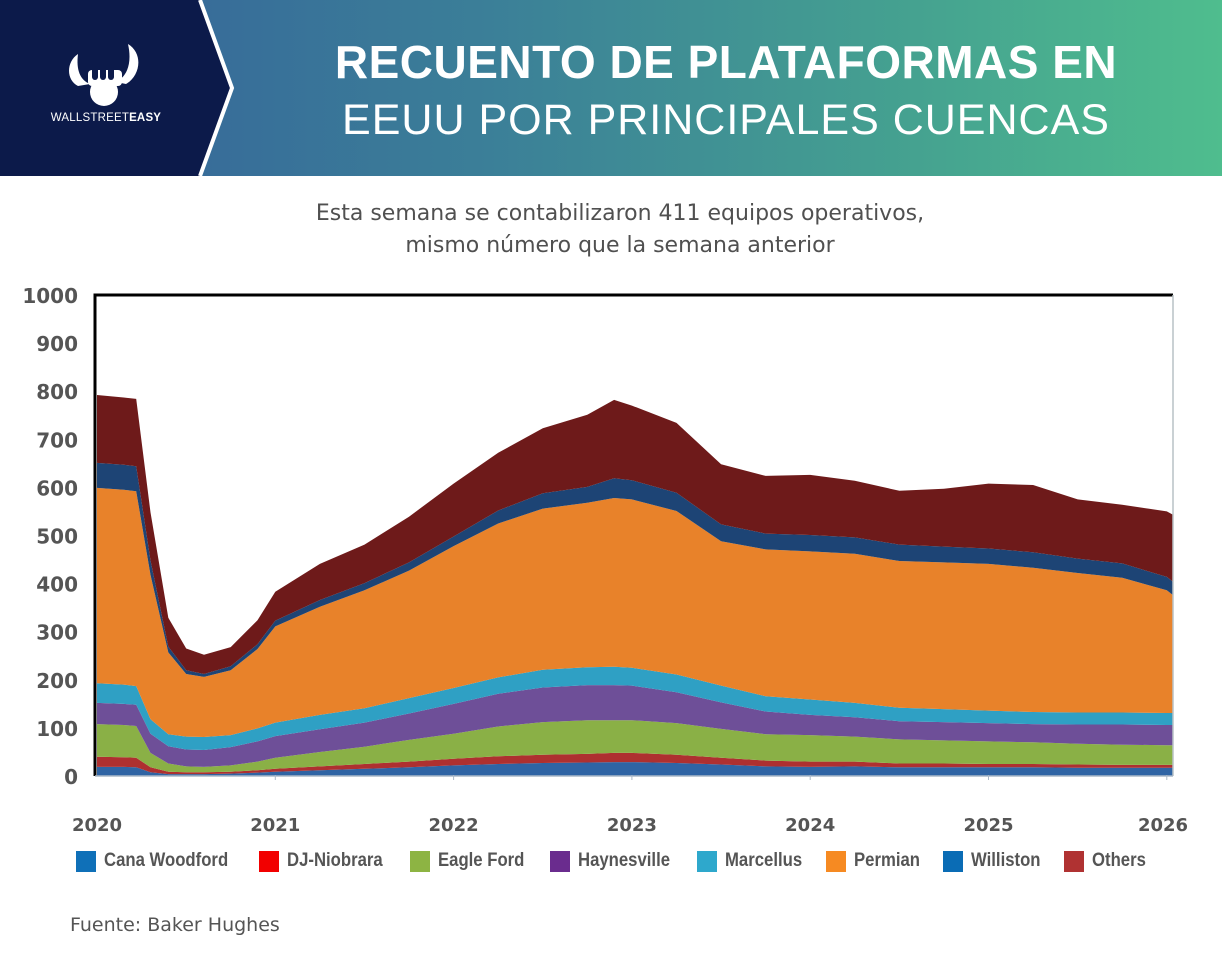 This screenshot has width=1222, height=973. What do you see at coordinates (635, 769) in the screenshot?
I see `area-series-cana-woodford` at bounding box center [635, 769].